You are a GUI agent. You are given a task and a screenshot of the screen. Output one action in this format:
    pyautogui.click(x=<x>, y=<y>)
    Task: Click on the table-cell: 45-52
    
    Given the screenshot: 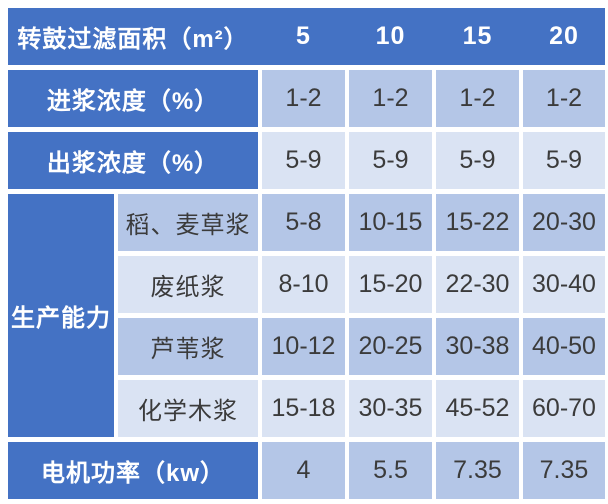 What is the action you would take?
    pyautogui.click(x=477, y=408)
    